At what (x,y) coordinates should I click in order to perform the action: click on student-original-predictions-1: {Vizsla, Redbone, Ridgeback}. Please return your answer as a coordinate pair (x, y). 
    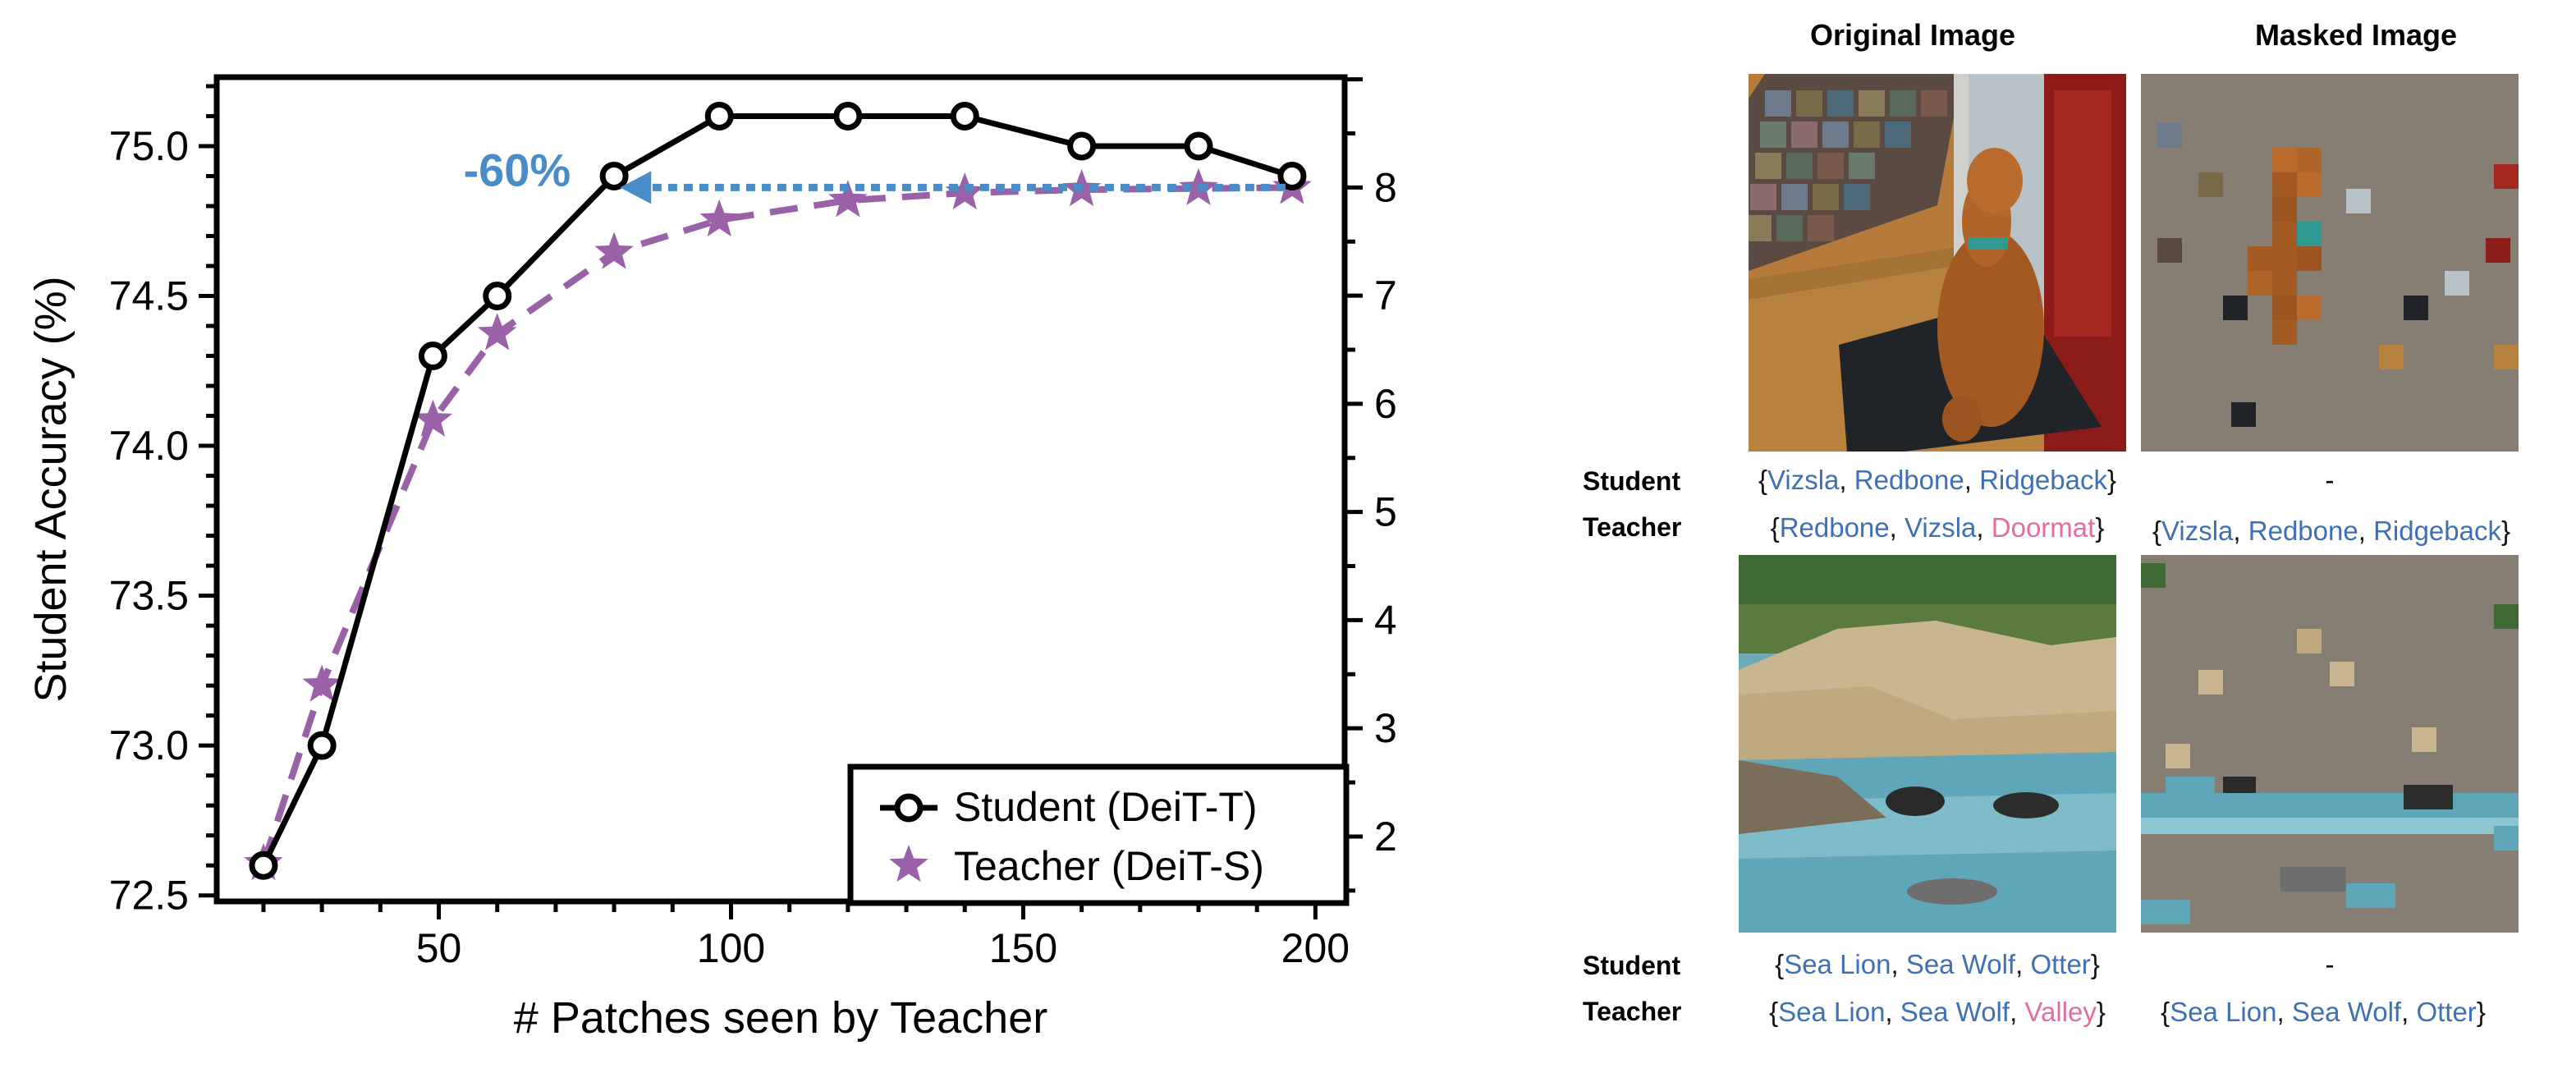
    Looking at the image, I should click on (1937, 480).